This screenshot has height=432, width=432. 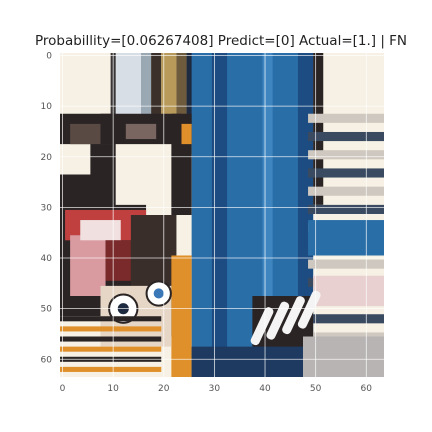 What do you see at coordinates (316, 389) in the screenshot?
I see `x-tick-label: 50` at bounding box center [316, 389].